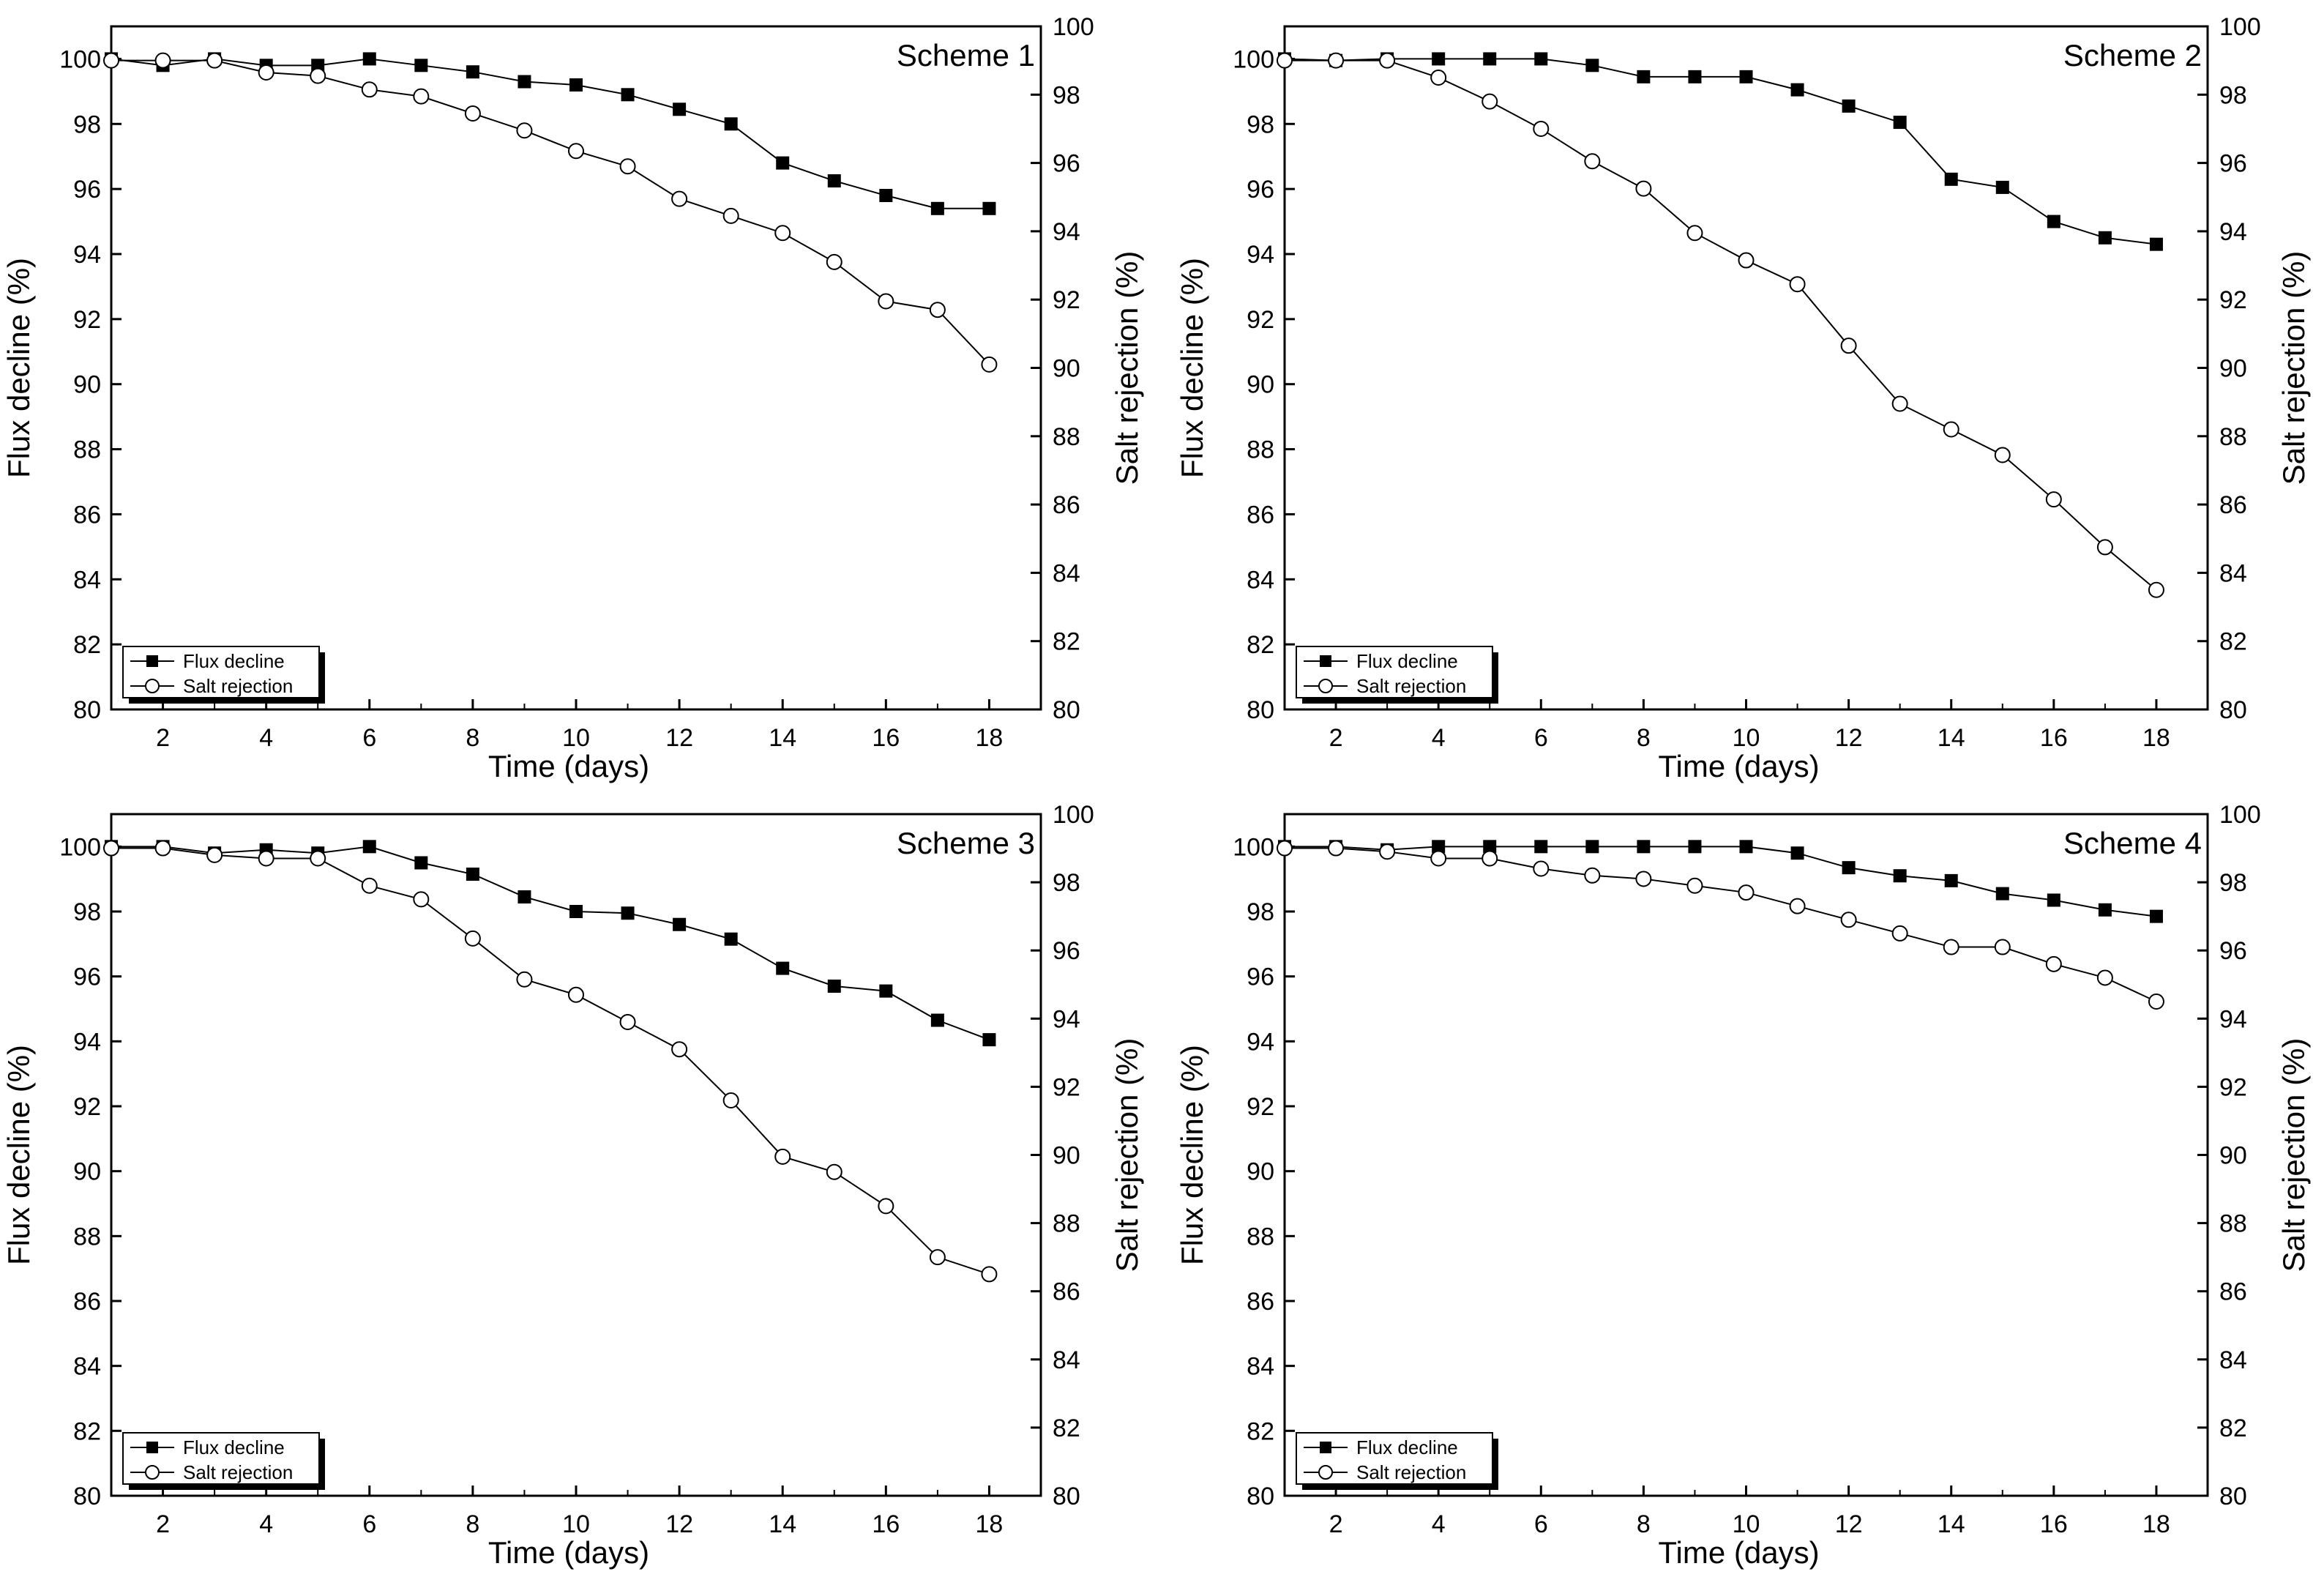 This screenshot has width=2324, height=1588. Describe the element at coordinates (966, 843) in the screenshot. I see `chart-title: Scheme 3` at that location.